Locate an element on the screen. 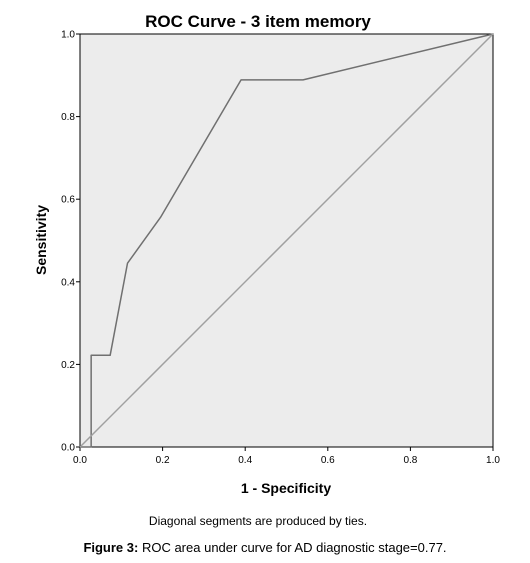  y-axis-ticks: 0.0 0.2 0.4 0.6 0.8 1.0 is located at coordinates (70, 242).